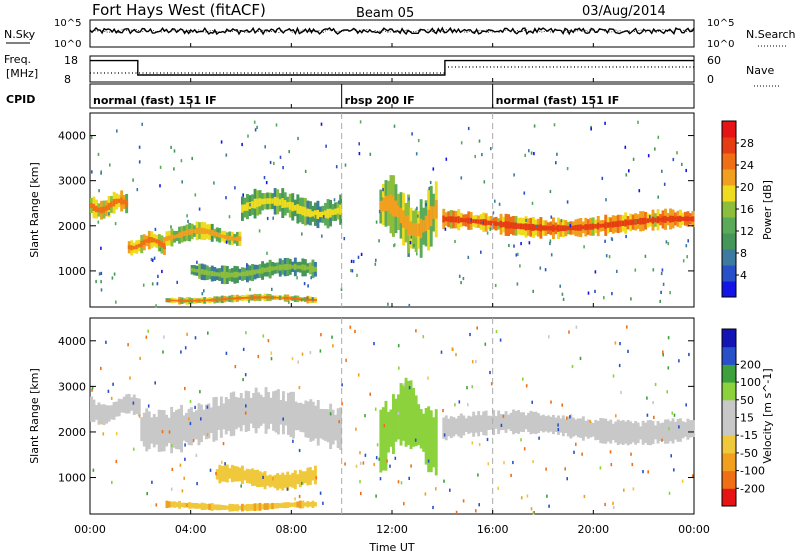 This screenshot has height=554, width=800. I want to click on velocity-cb-label-3: -15, so click(749, 435).